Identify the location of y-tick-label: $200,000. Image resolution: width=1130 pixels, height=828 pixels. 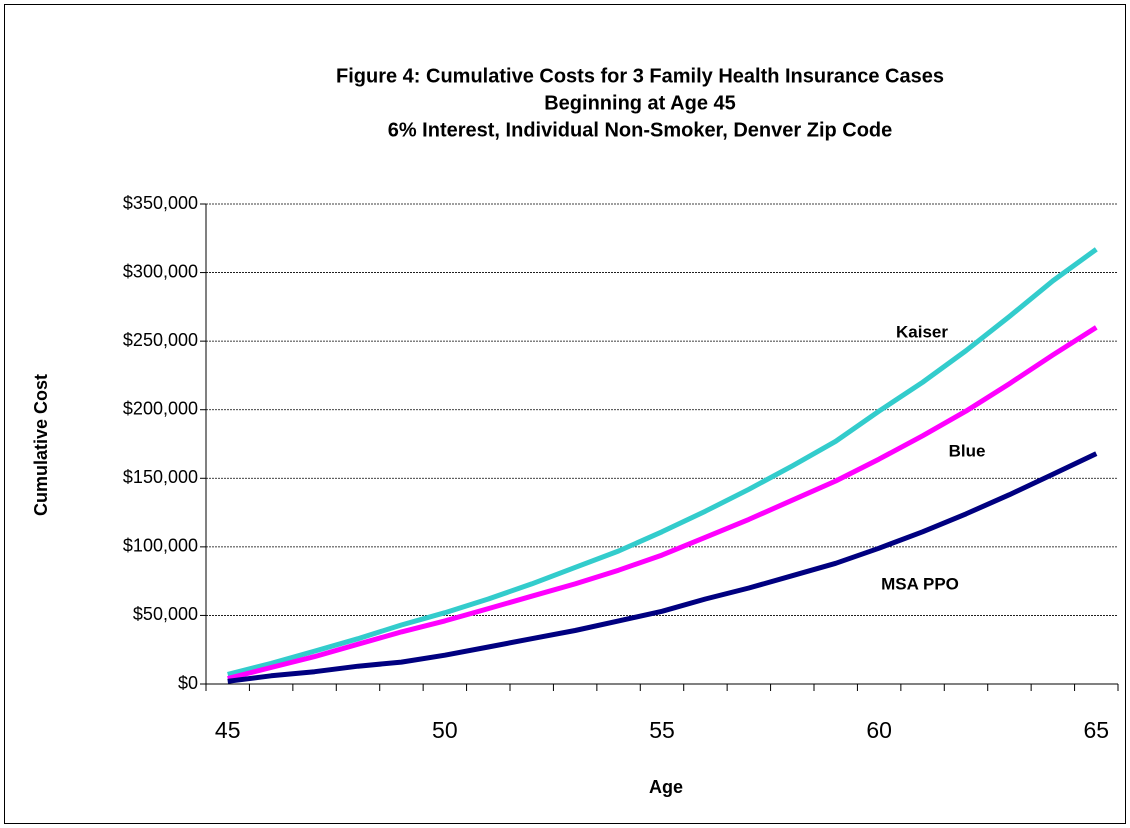
(160, 408).